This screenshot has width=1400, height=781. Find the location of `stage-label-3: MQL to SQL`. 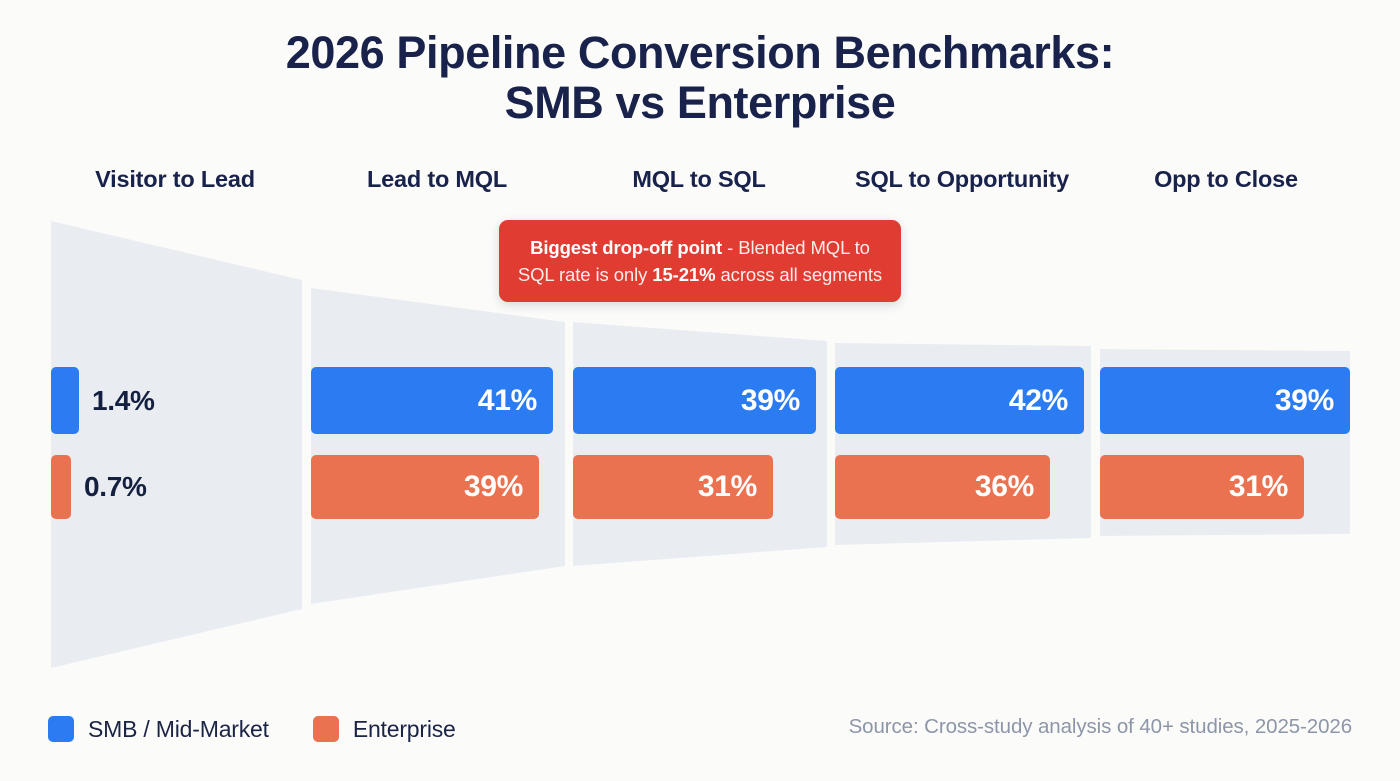

stage-label-3: MQL to SQL is located at coordinates (699, 179).